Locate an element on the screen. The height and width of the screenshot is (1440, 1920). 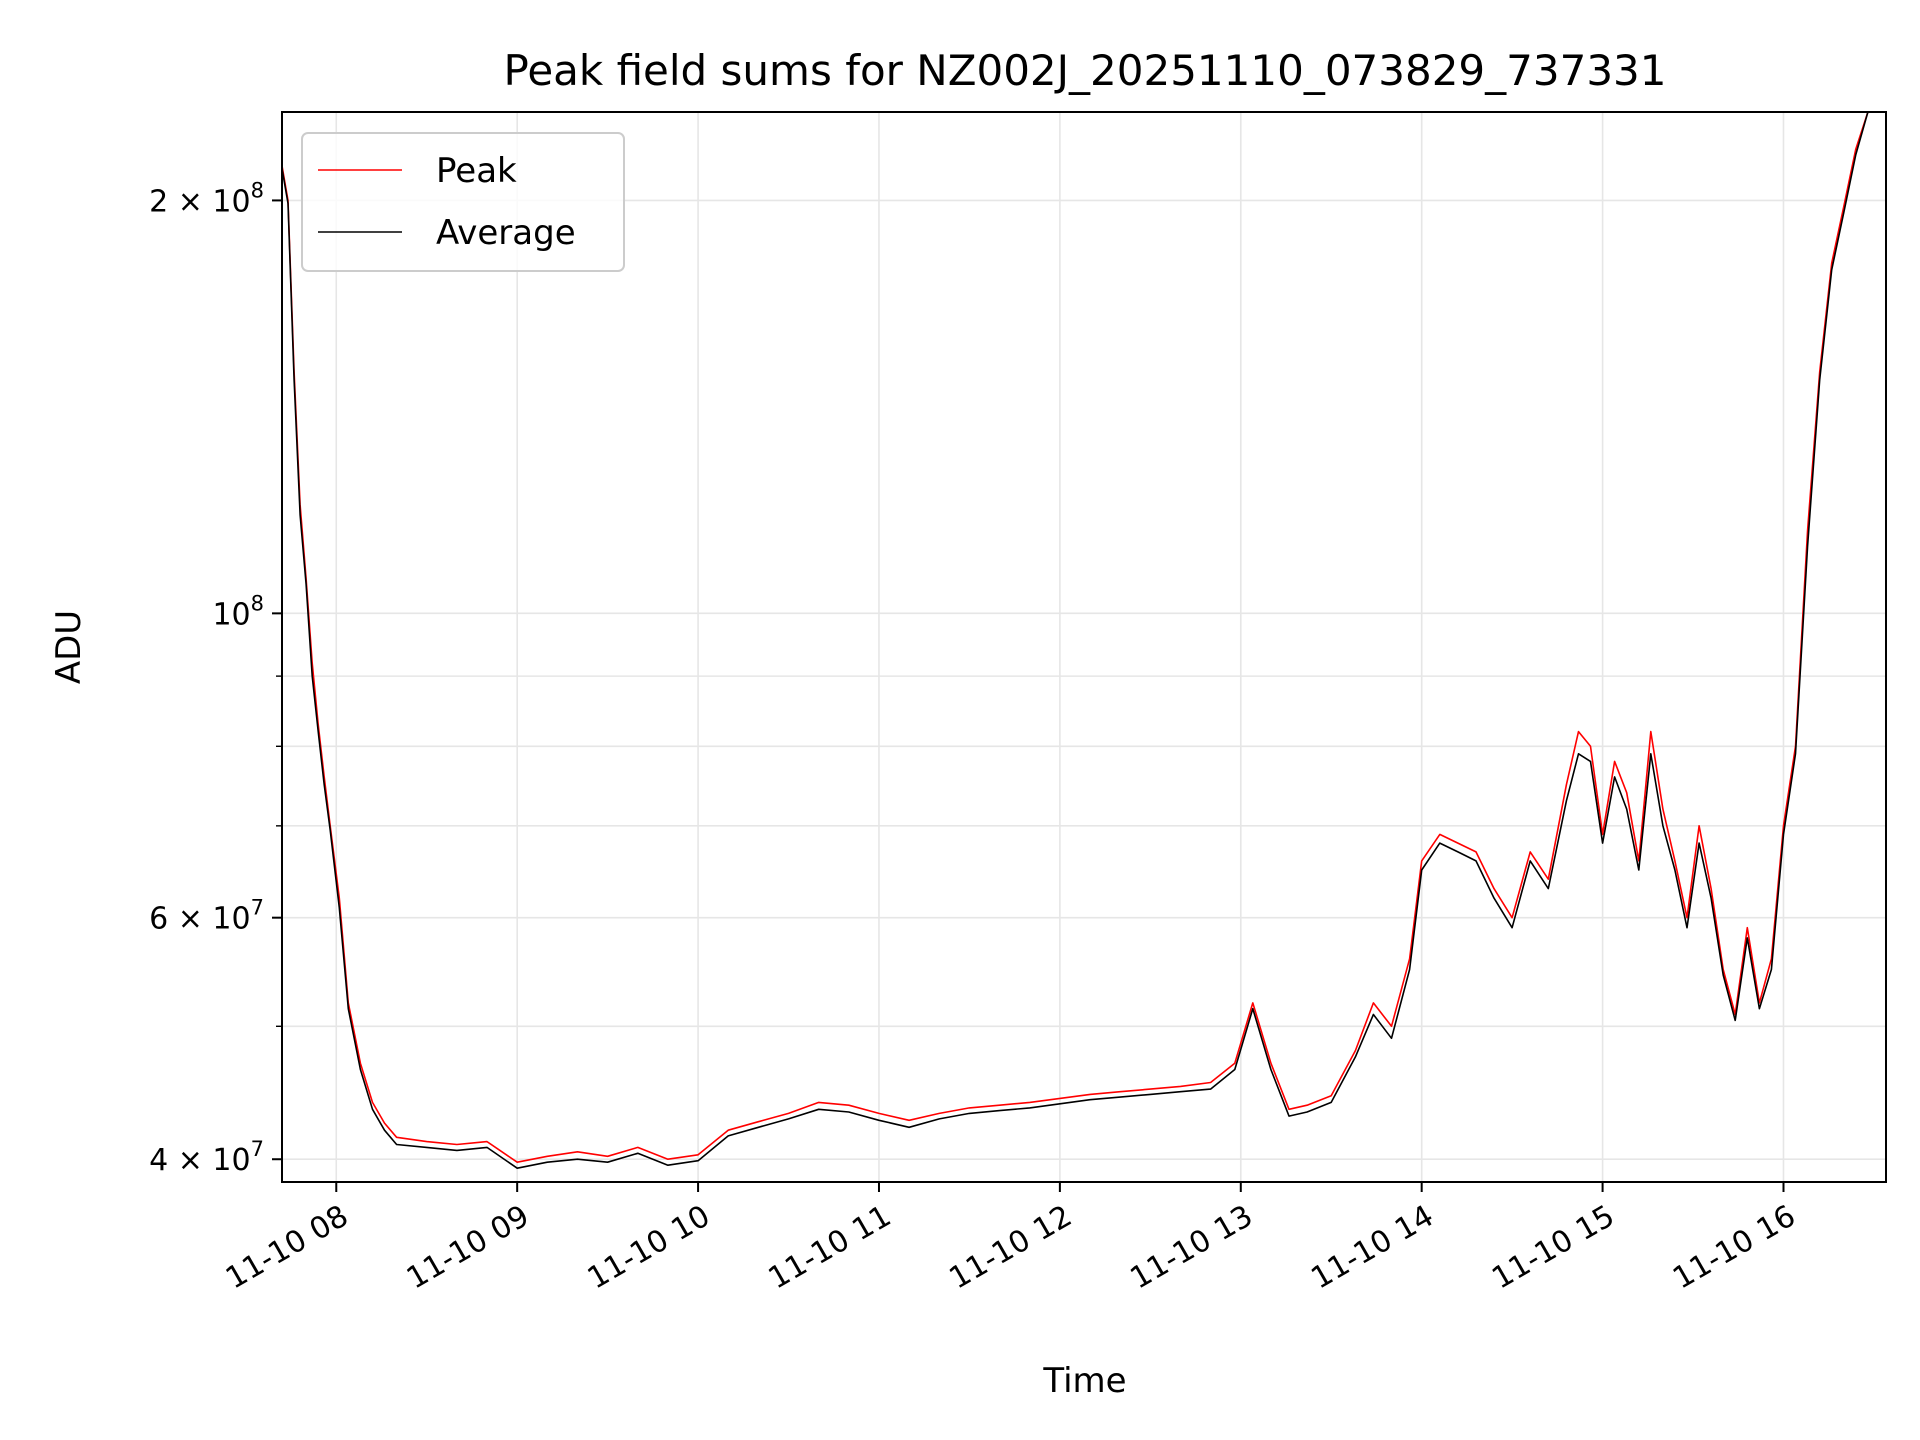
y-tick-label: 4 × 107 is located at coordinates (206, 1157).